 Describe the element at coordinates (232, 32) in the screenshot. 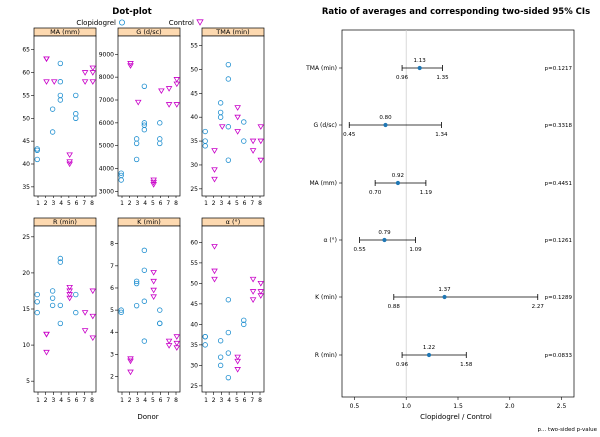

I see `panel-strip-label: TMA (min)` at that location.